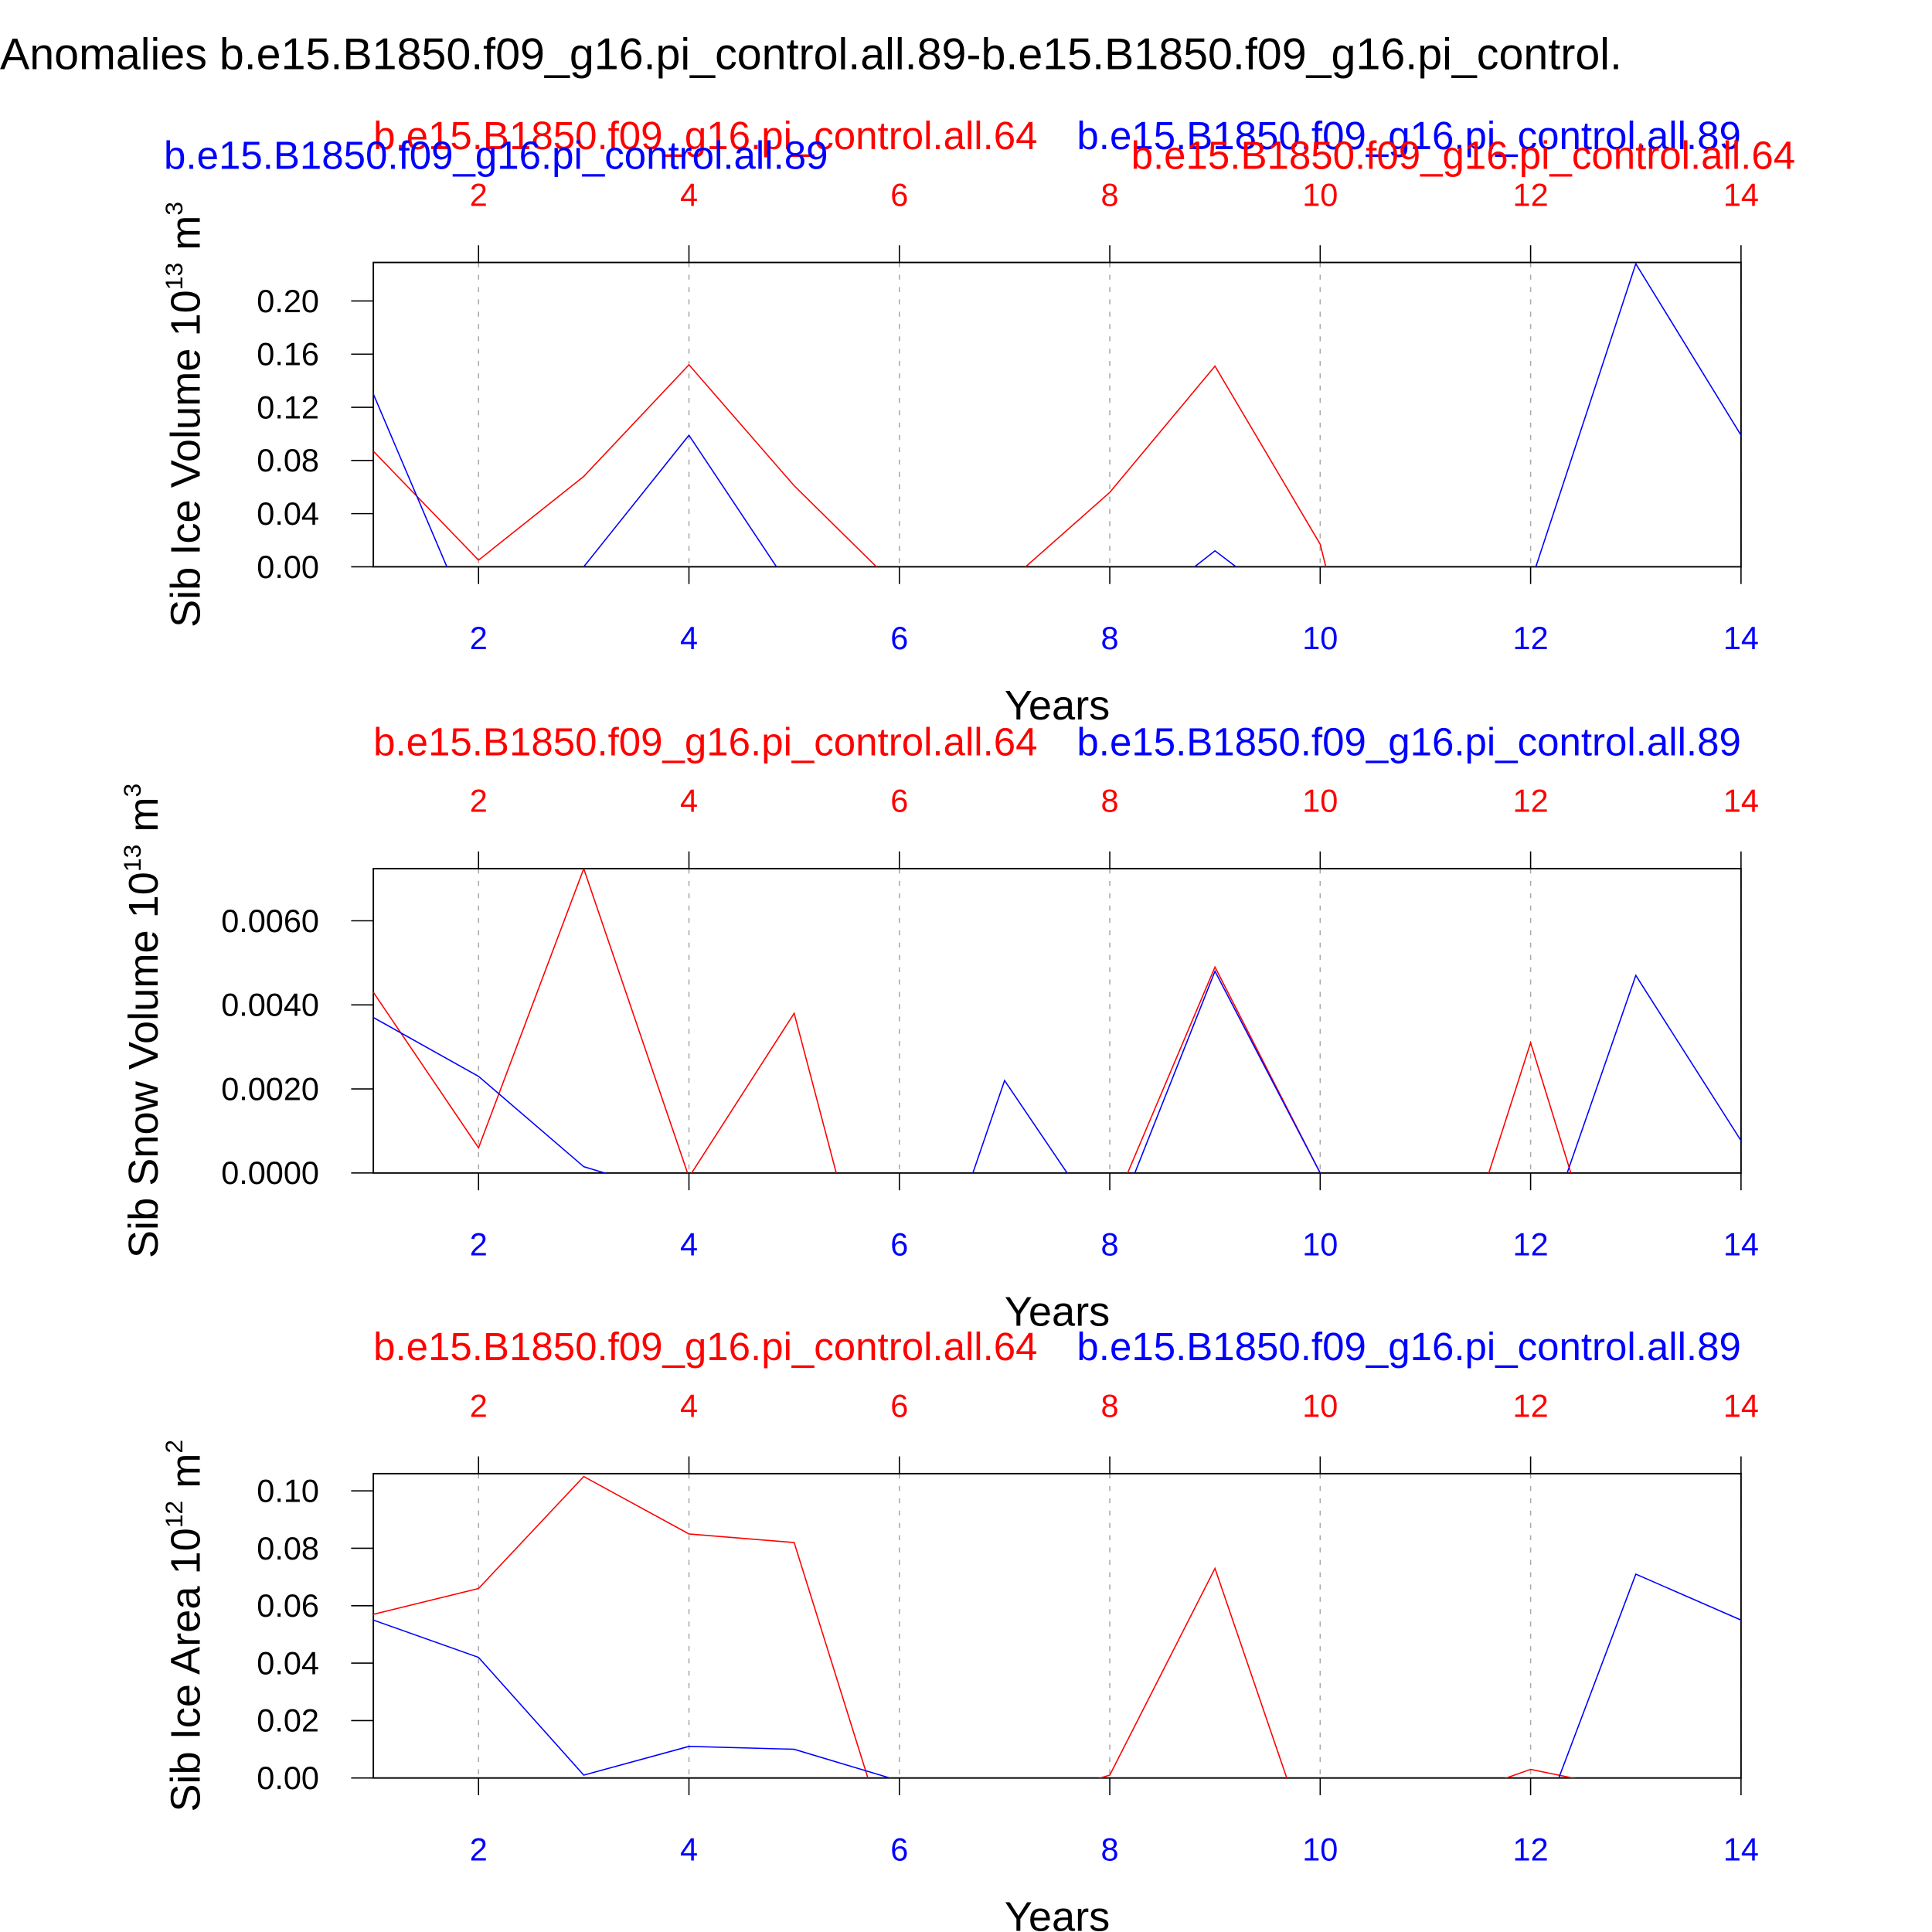 Image resolution: width=1932 pixels, height=1932 pixels. I want to click on y-label-text: Sib Ice Area 10, so click(185, 1670).